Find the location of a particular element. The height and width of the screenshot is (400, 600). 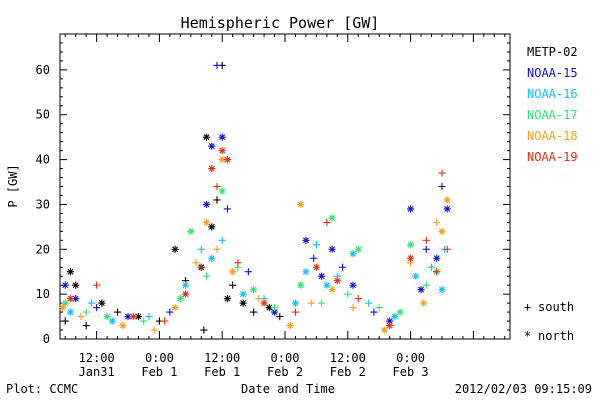

legend-noaa-15: NOAA-15 is located at coordinates (552, 73).